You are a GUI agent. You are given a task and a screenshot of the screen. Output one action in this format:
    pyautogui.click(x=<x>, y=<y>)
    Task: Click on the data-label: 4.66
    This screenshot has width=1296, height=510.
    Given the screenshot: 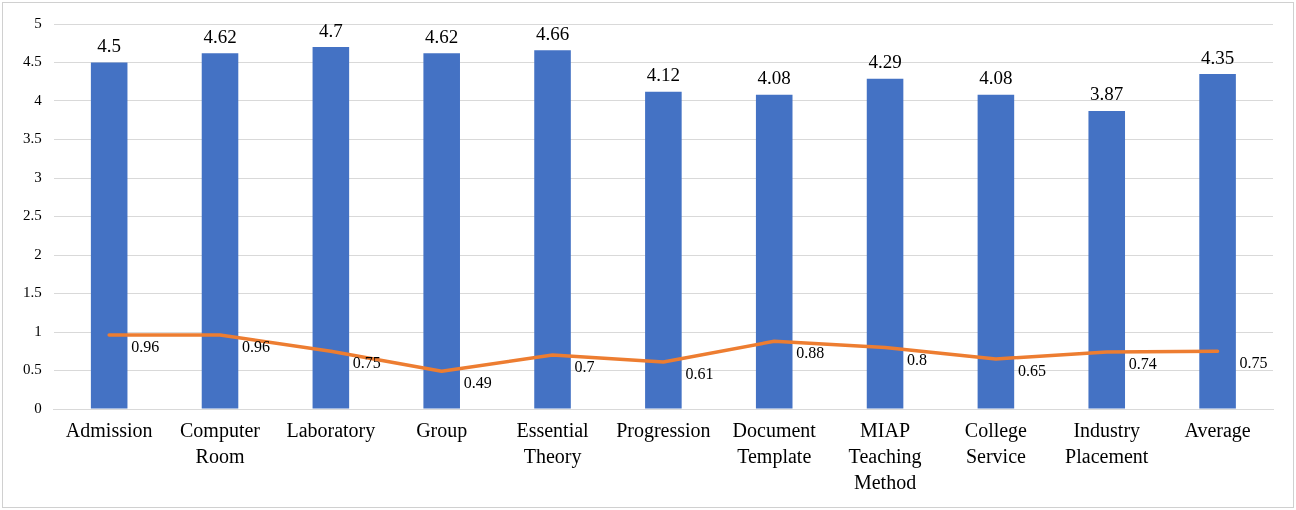 What is the action you would take?
    pyautogui.click(x=552, y=33)
    